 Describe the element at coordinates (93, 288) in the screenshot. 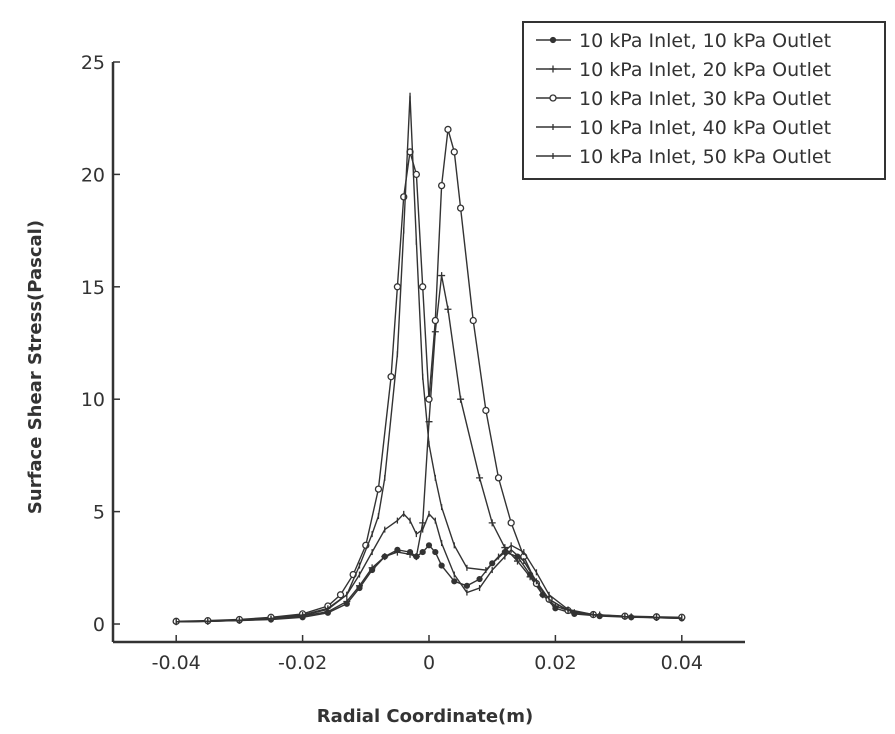

I see `y-tick-label: 15` at that location.